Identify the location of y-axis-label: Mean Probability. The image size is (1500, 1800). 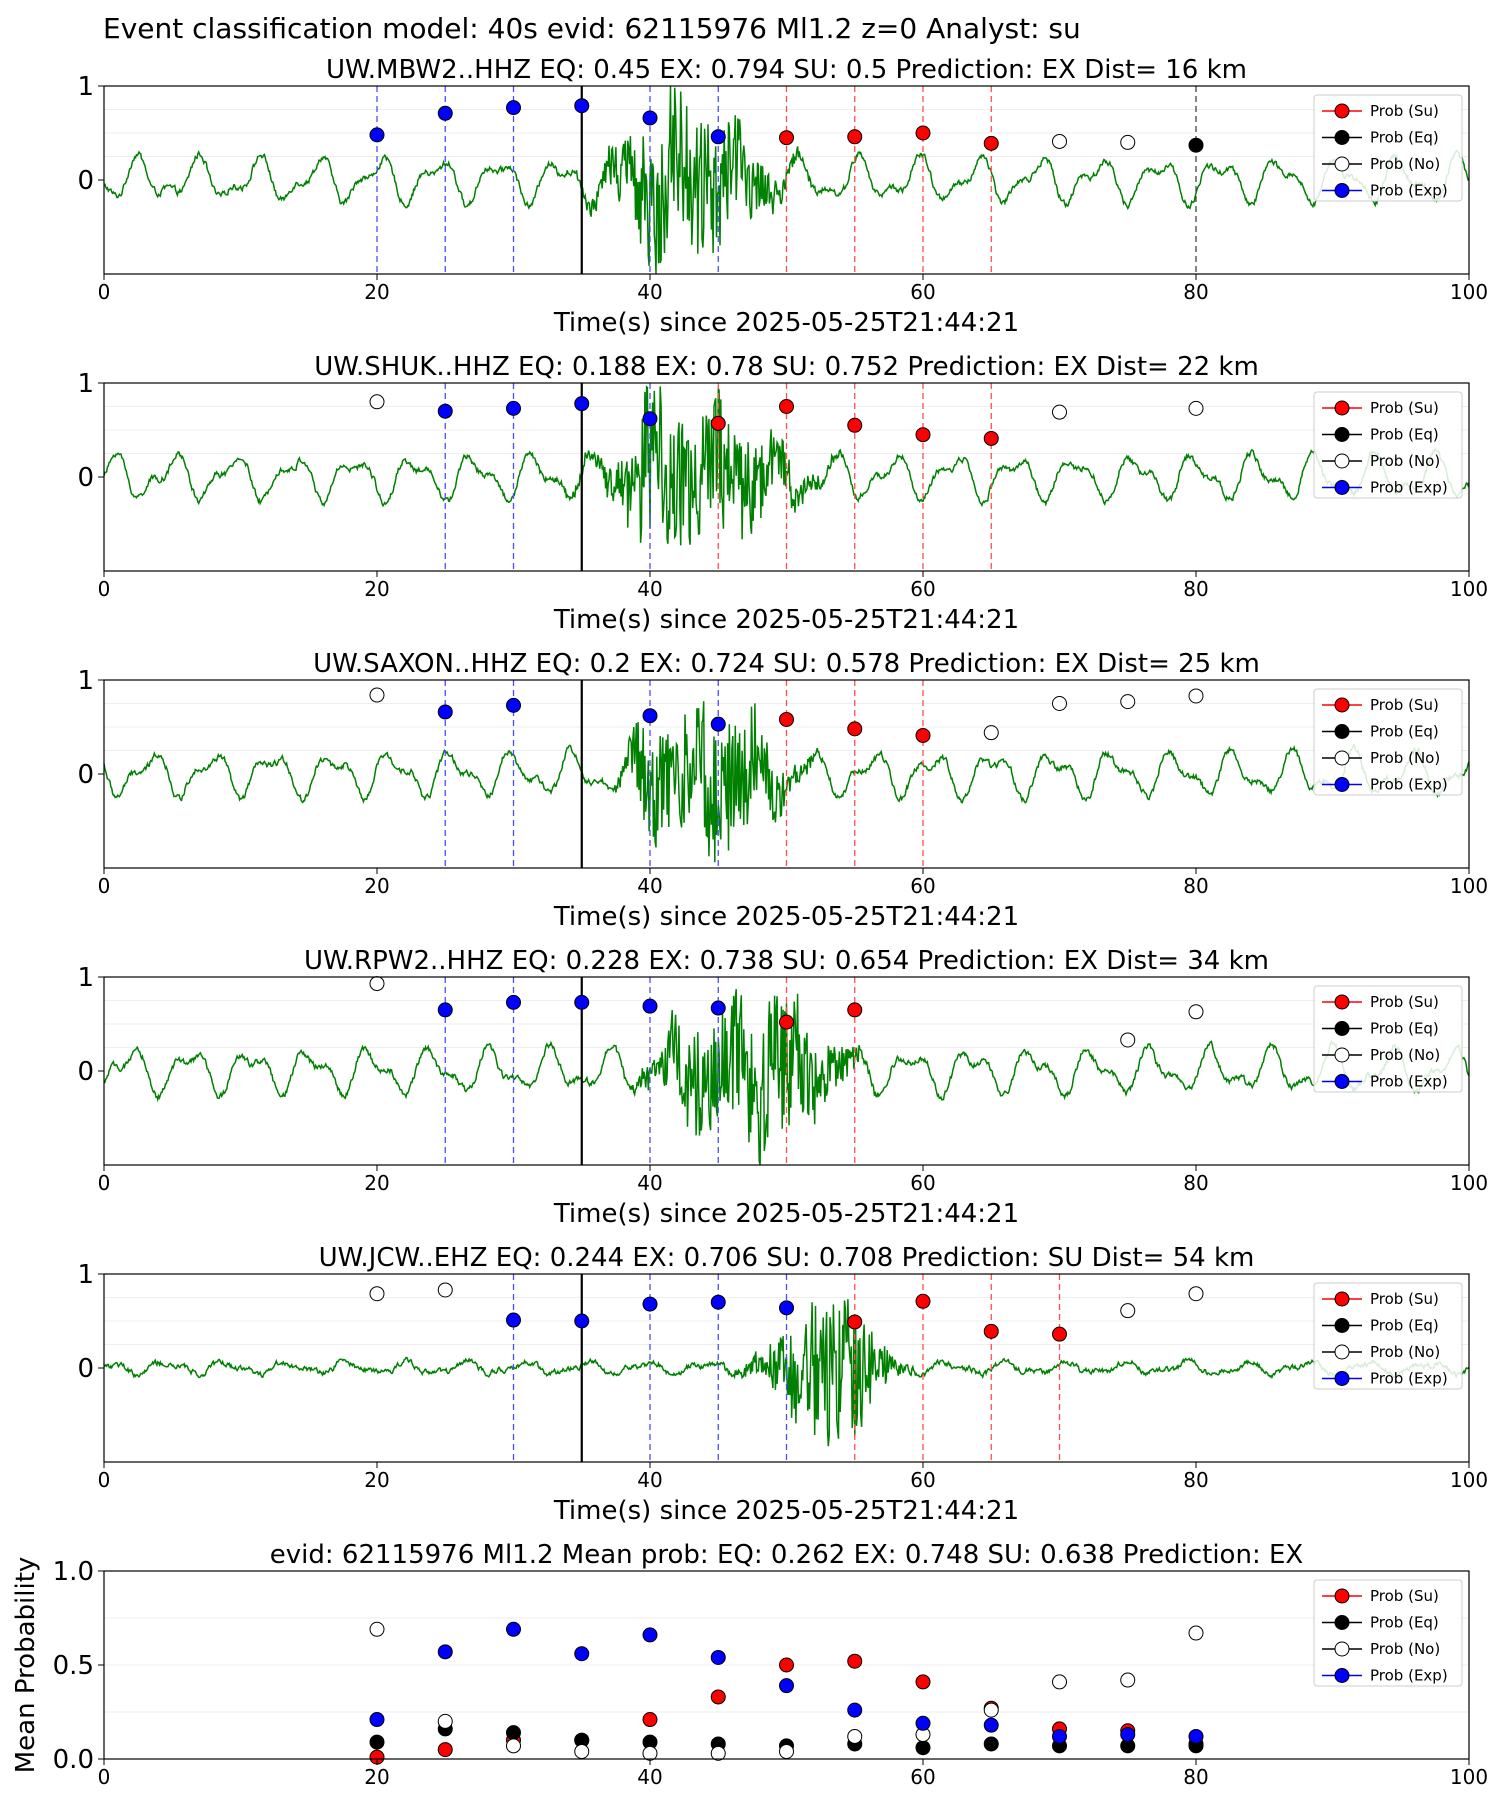
(26, 1665).